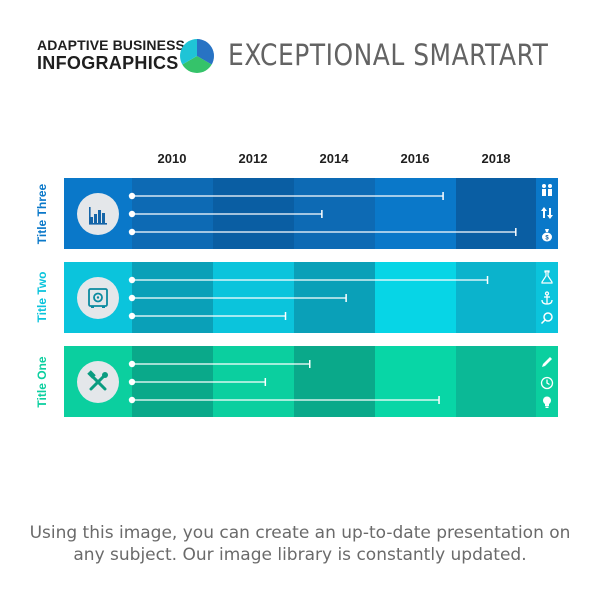  I want to click on page-title: EXCEPTIONAL SMARTART, so click(388, 55).